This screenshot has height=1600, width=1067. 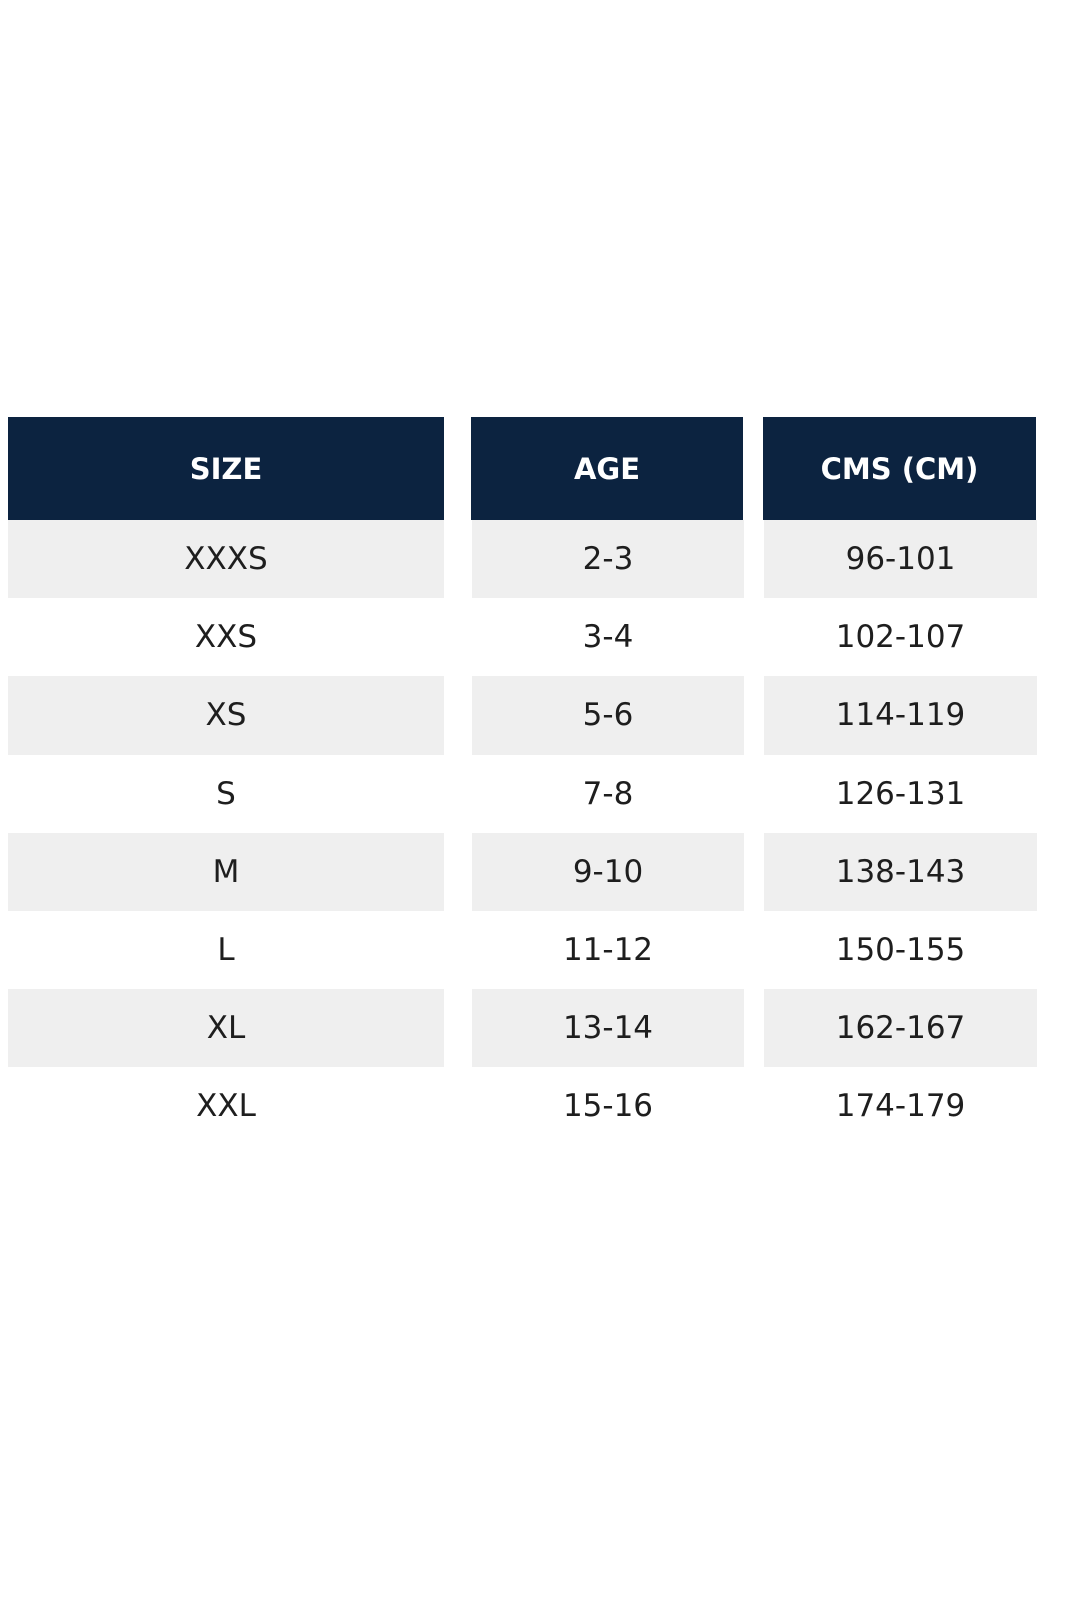 What do you see at coordinates (226, 1106) in the screenshot?
I see `table-cell: XXL` at bounding box center [226, 1106].